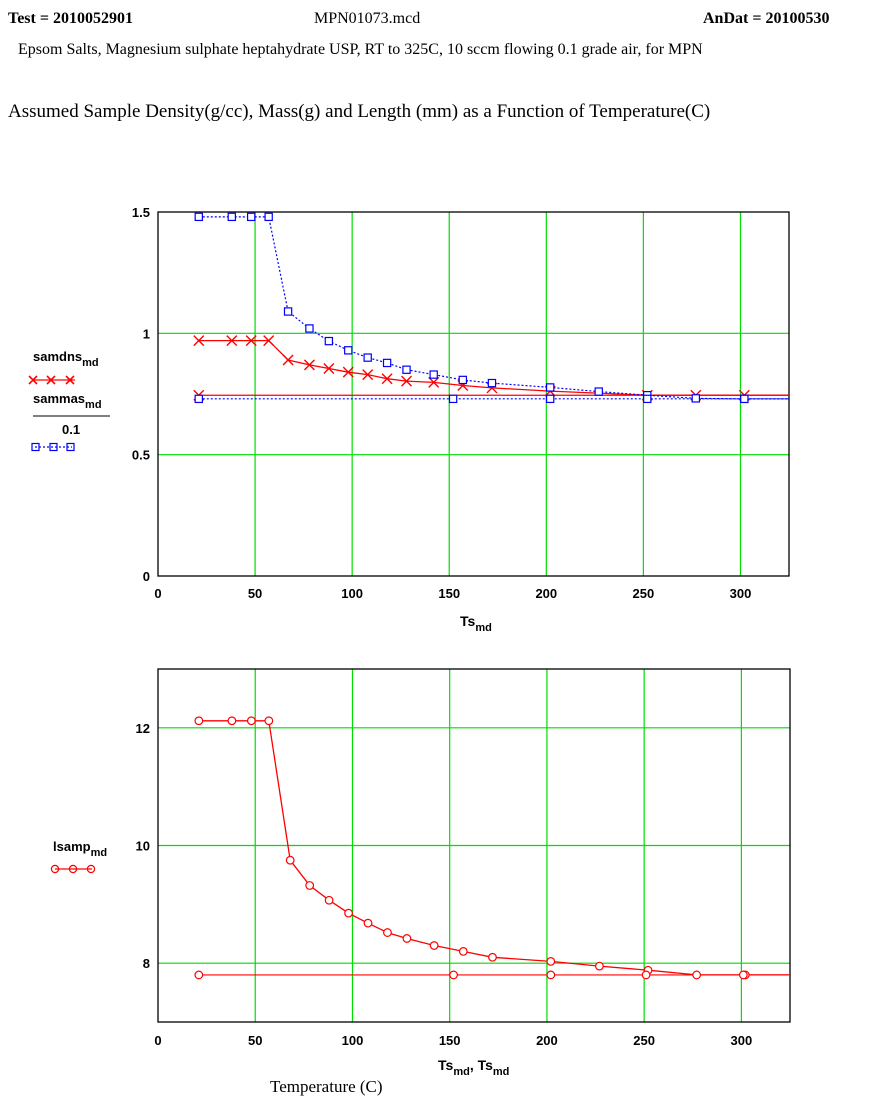 The height and width of the screenshot is (1100, 882). Describe the element at coordinates (797, 18) in the screenshot. I see `andat-value: 20100530` at that location.